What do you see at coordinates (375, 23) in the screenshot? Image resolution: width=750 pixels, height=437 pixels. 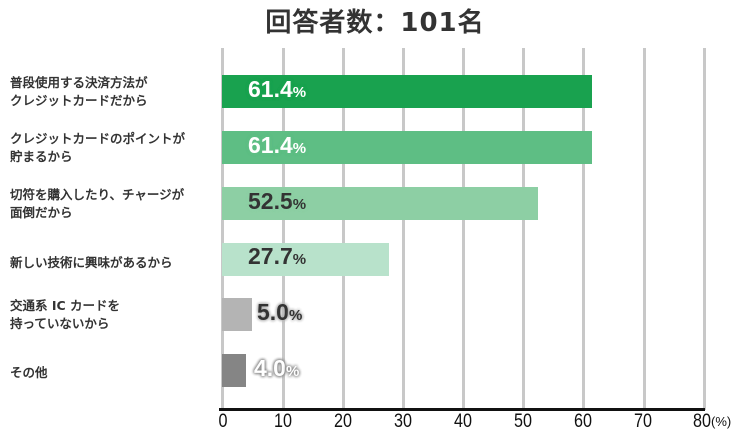 I see `chart-title: 回答者数：101名` at bounding box center [375, 23].